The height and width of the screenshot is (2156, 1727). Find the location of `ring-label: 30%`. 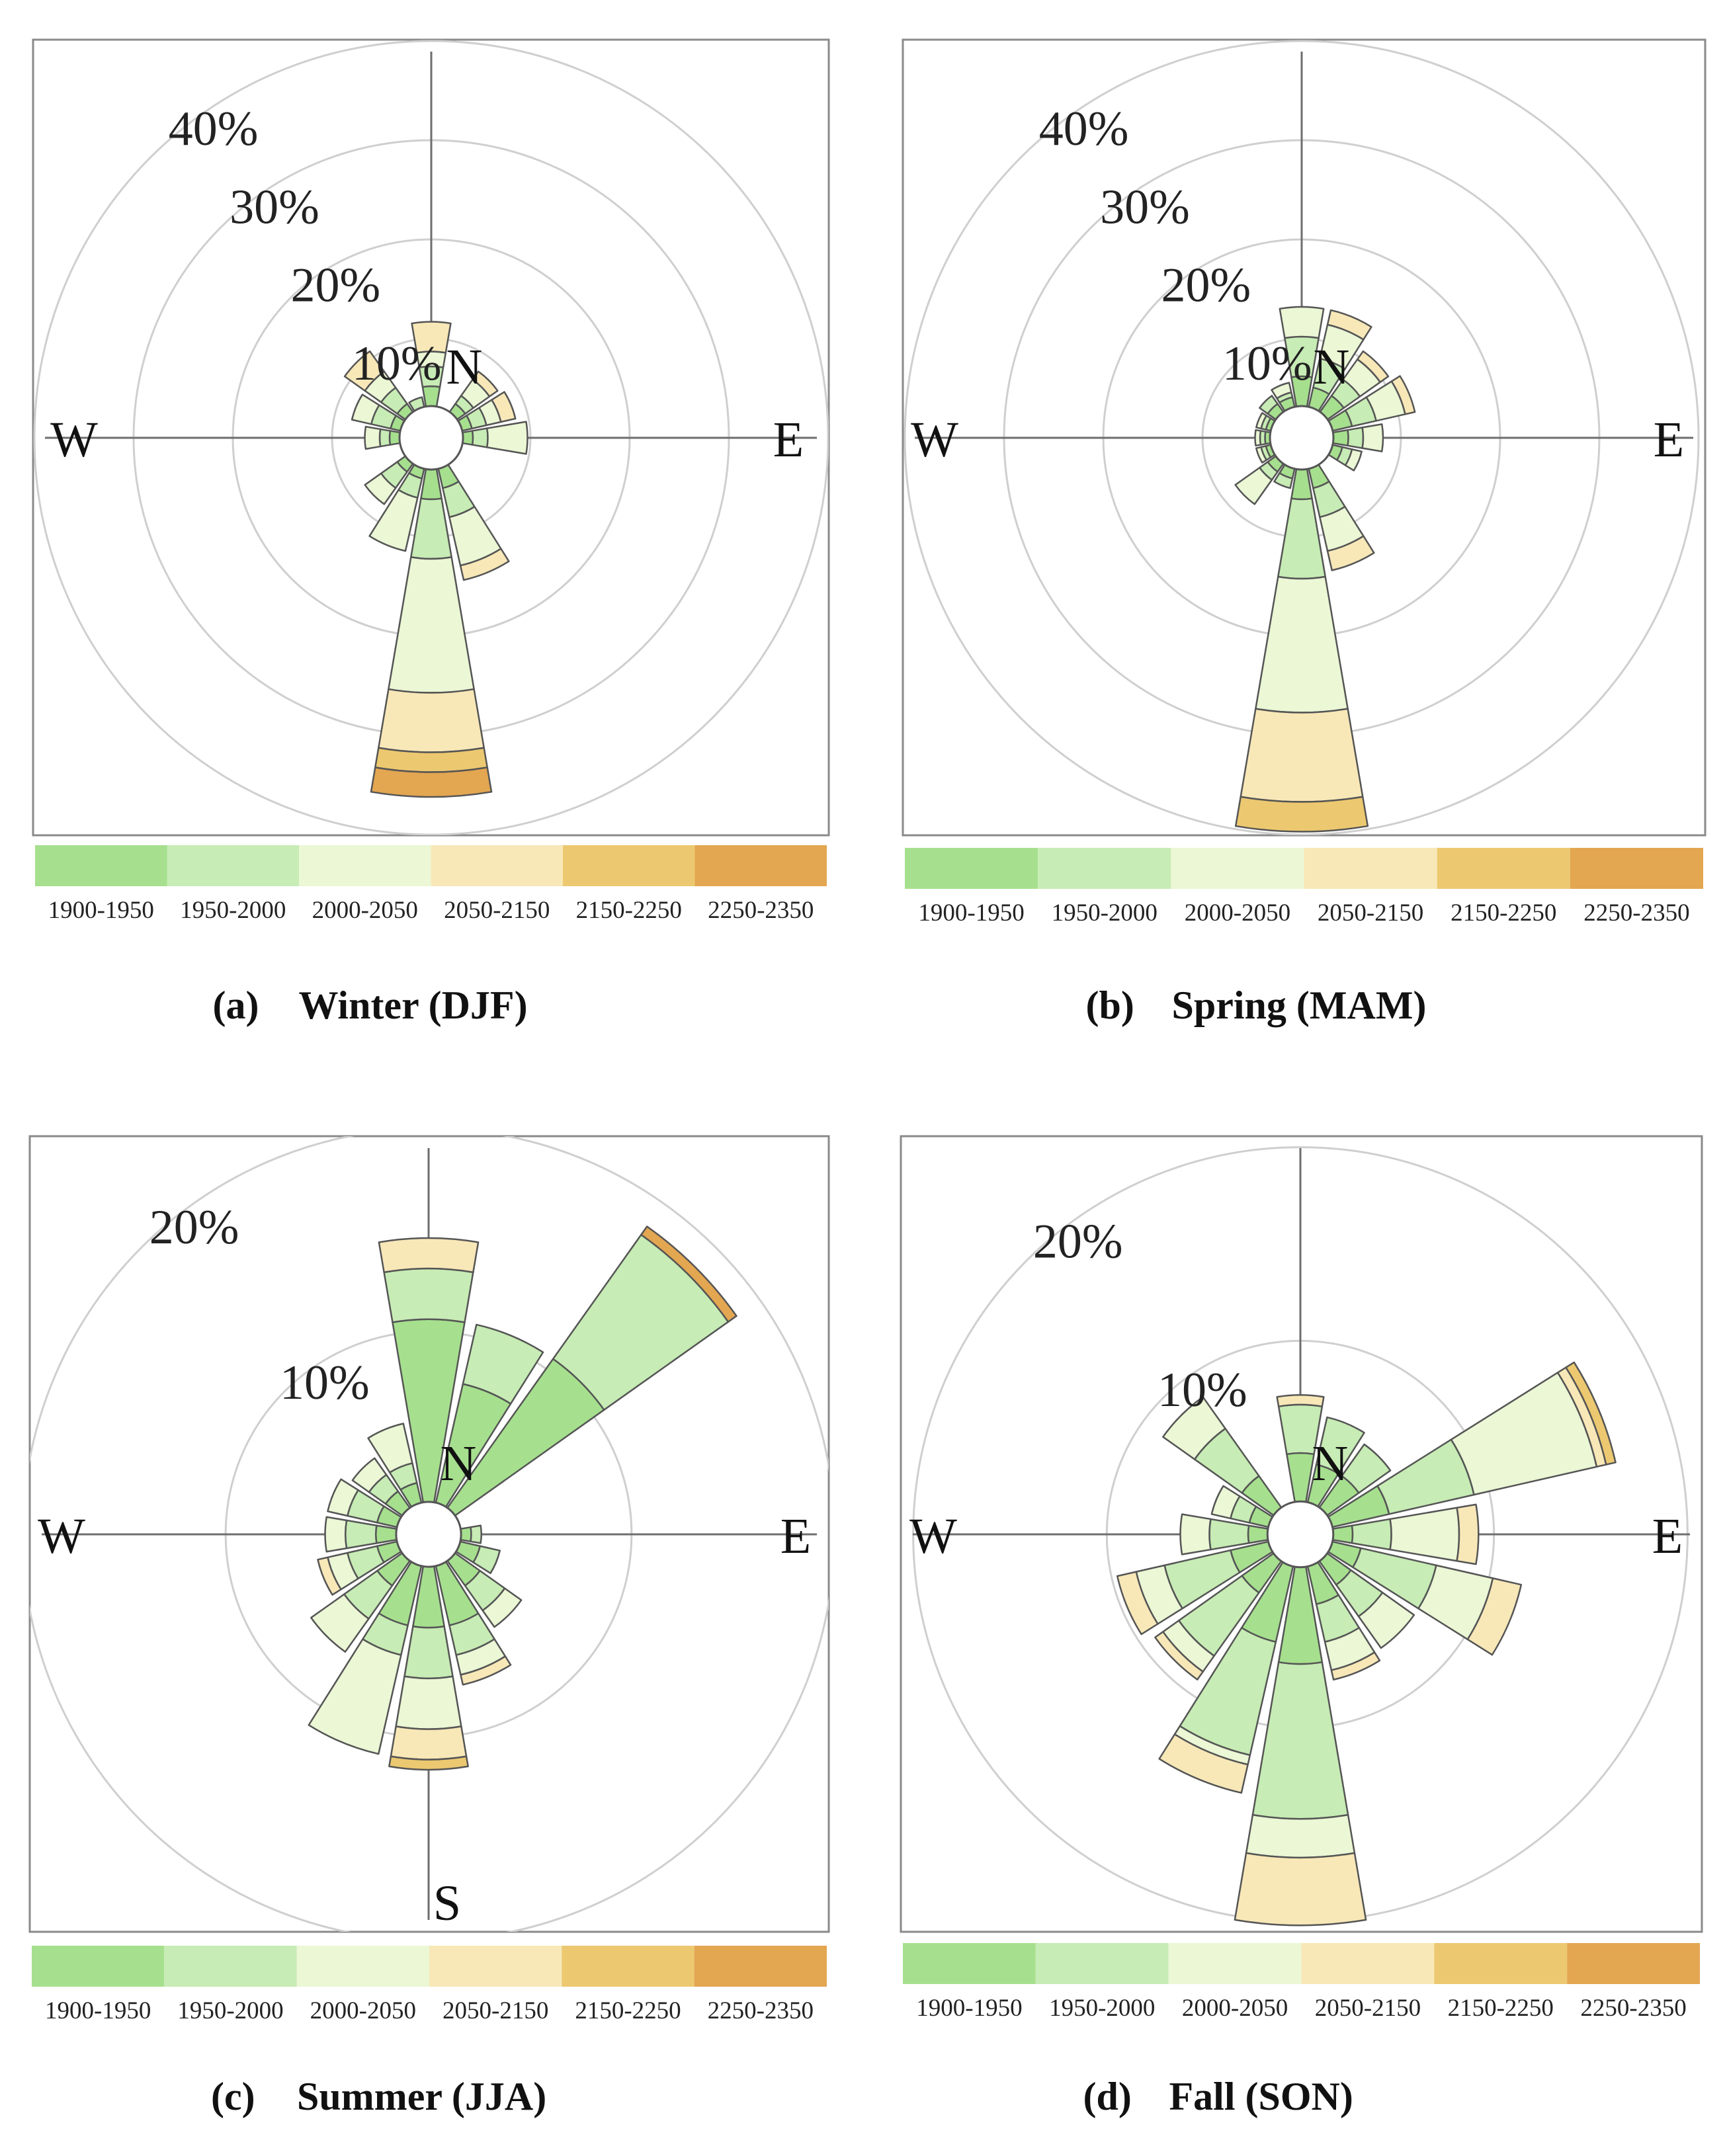

ring-label: 30% is located at coordinates (1145, 207).